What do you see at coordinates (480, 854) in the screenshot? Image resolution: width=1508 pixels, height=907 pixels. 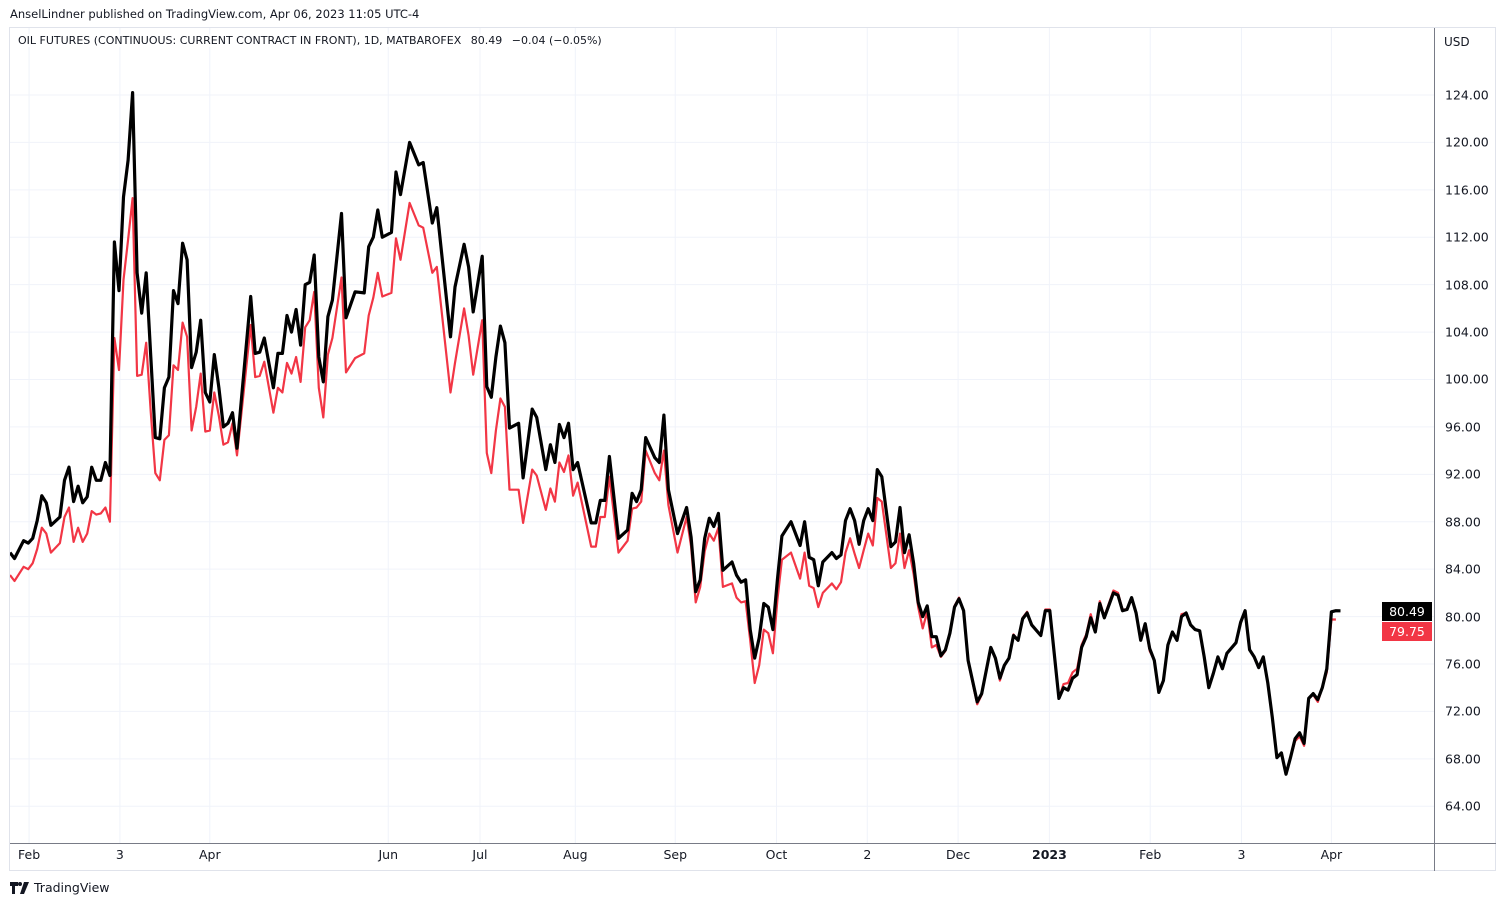 I see `x-tick-label: Jul` at bounding box center [480, 854].